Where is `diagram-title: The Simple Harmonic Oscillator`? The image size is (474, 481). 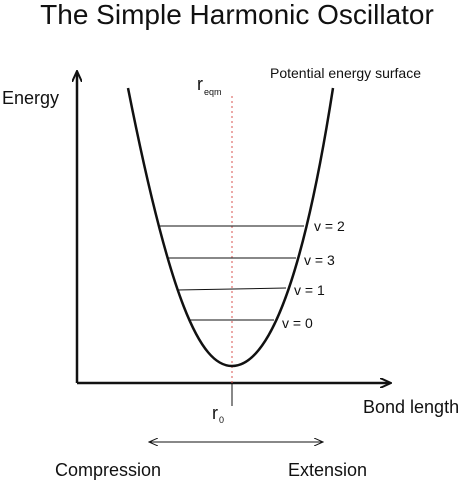 diagram-title: The Simple Harmonic Oscillator is located at coordinates (237, 15).